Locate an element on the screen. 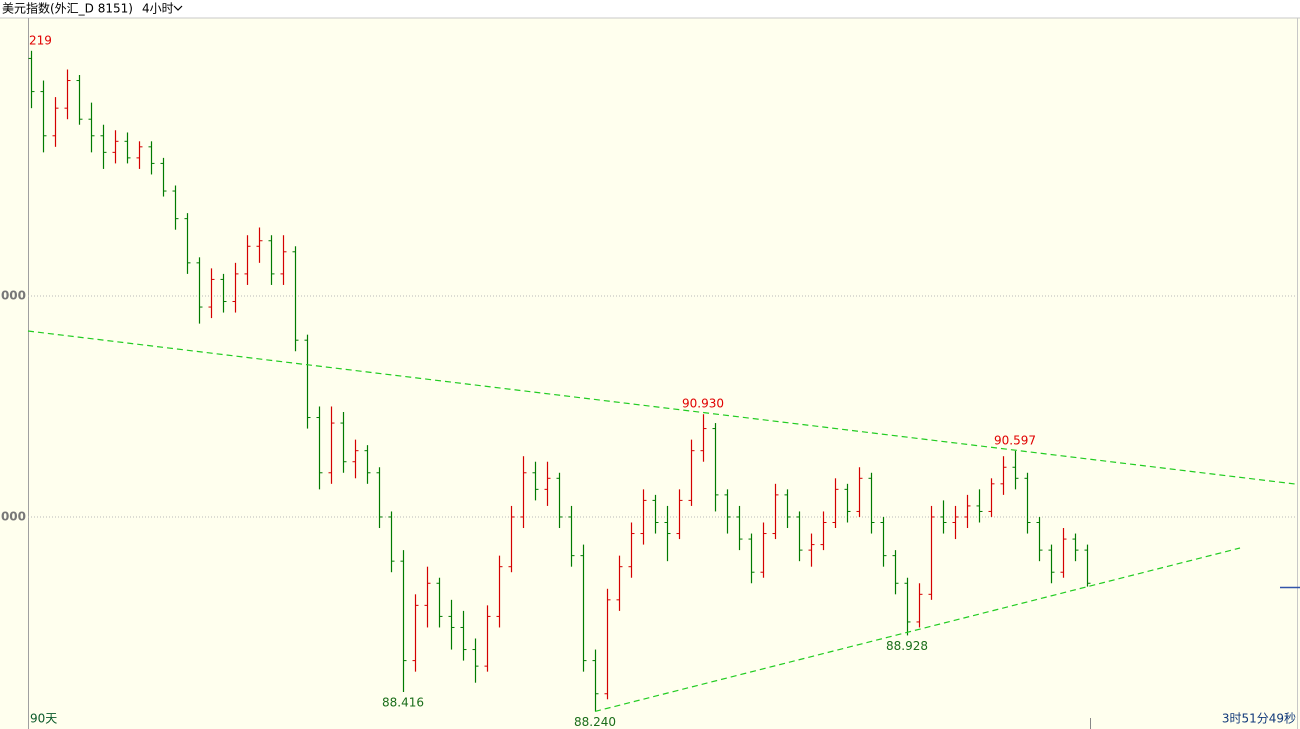 The width and height of the screenshot is (1300, 729). countdown: 3时51分49秒 is located at coordinates (1259, 719).